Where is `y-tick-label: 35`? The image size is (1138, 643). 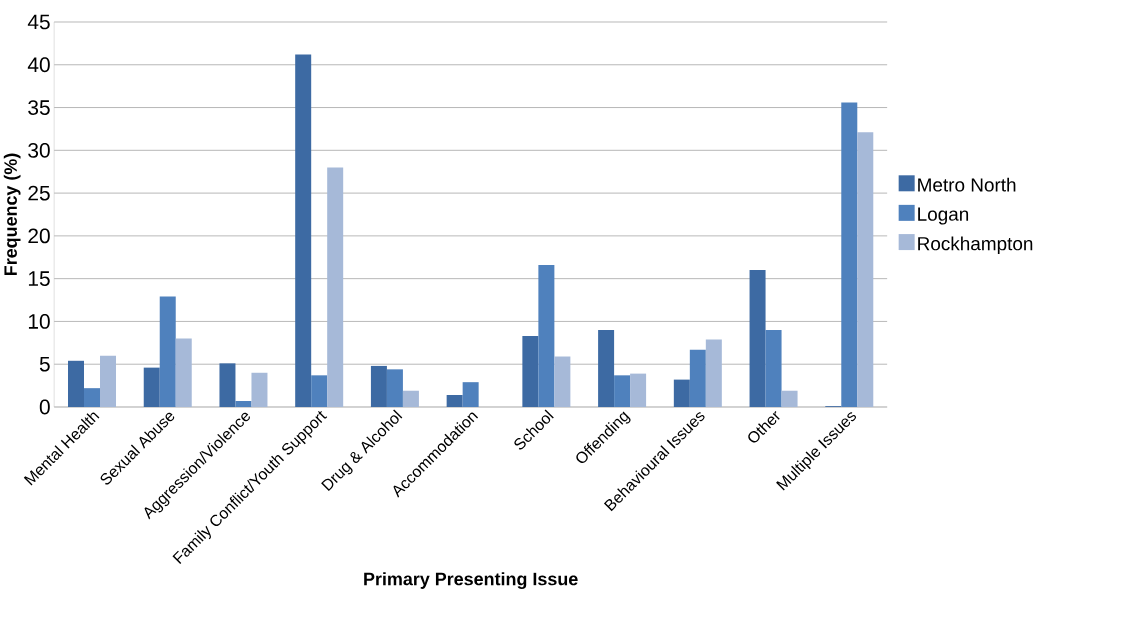
y-tick-label: 35 is located at coordinates (39, 107).